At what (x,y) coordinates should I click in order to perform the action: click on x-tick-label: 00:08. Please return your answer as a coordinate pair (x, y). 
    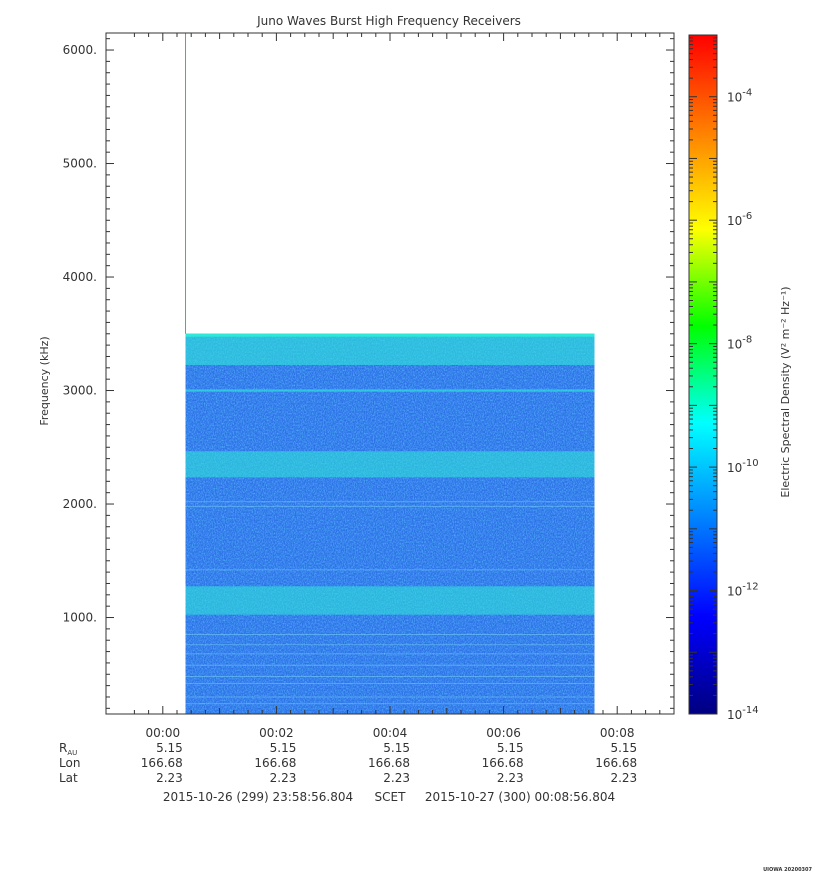
    Looking at the image, I should click on (617, 733).